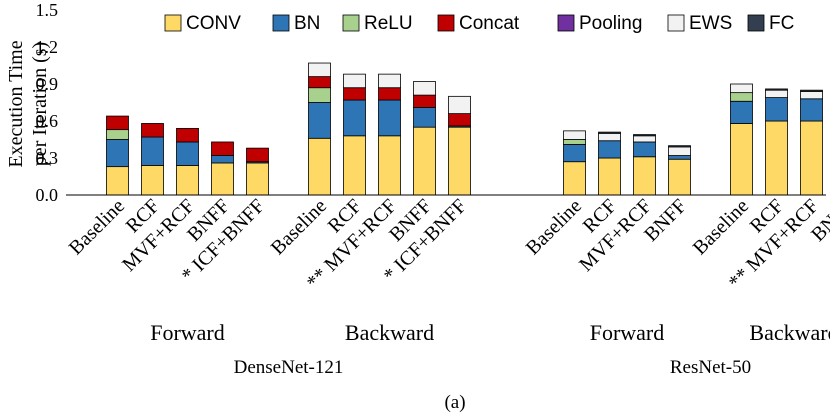 Image resolution: width=830 pixels, height=414 pixels. Describe the element at coordinates (47, 195) in the screenshot. I see `y-tick-label: 0.0` at that location.